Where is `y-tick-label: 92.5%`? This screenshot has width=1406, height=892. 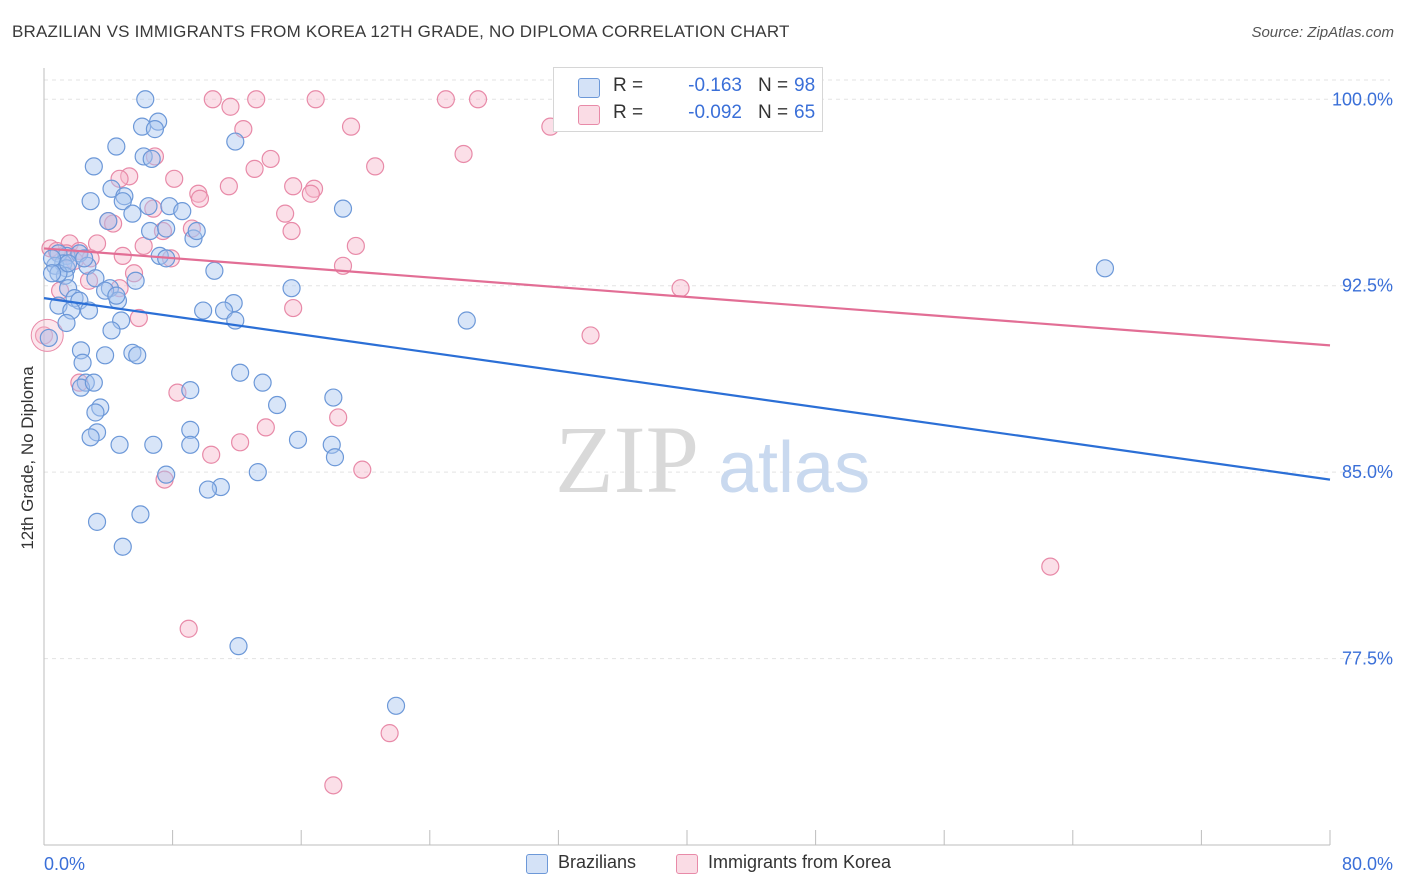
y-tick-label: 92.5% is located at coordinates (1367, 286).